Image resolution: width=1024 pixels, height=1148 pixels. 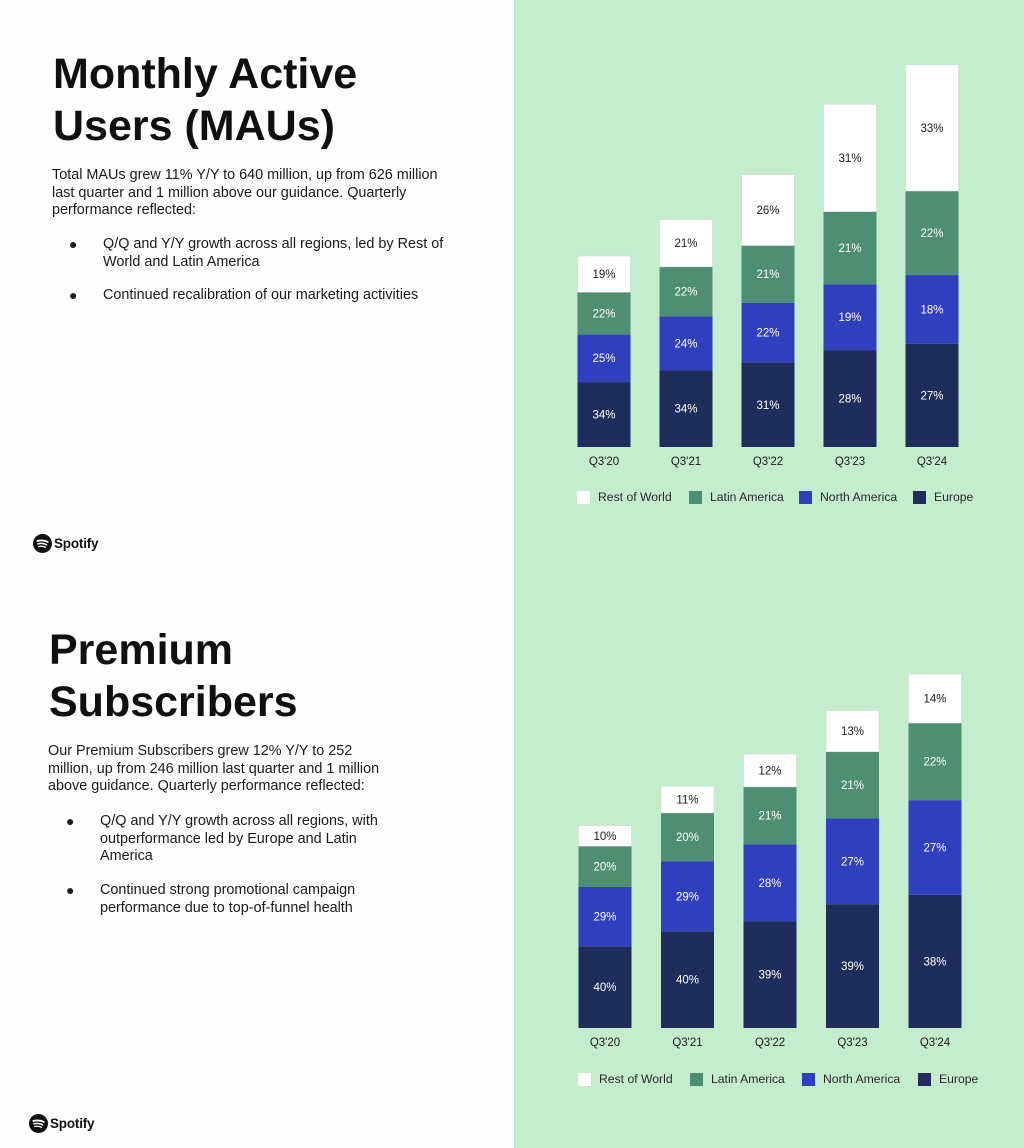 I want to click on title-line-2: Users (MAUs), so click(x=194, y=126).